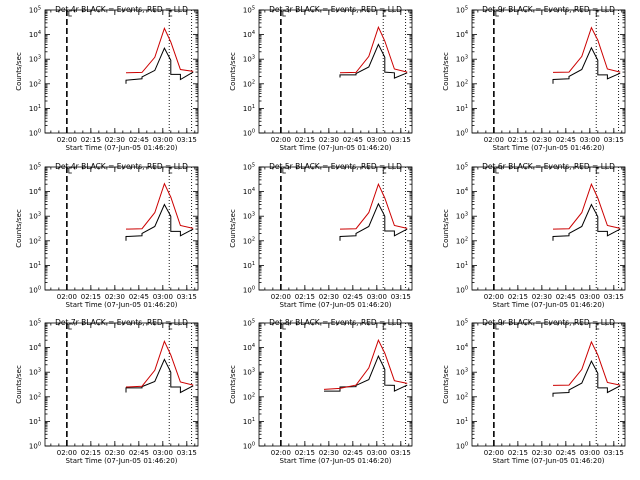 This screenshot has height=480, width=640. I want to click on chart-title: Det 7r BLACK = Events, RED = LLD, so click(121, 322).